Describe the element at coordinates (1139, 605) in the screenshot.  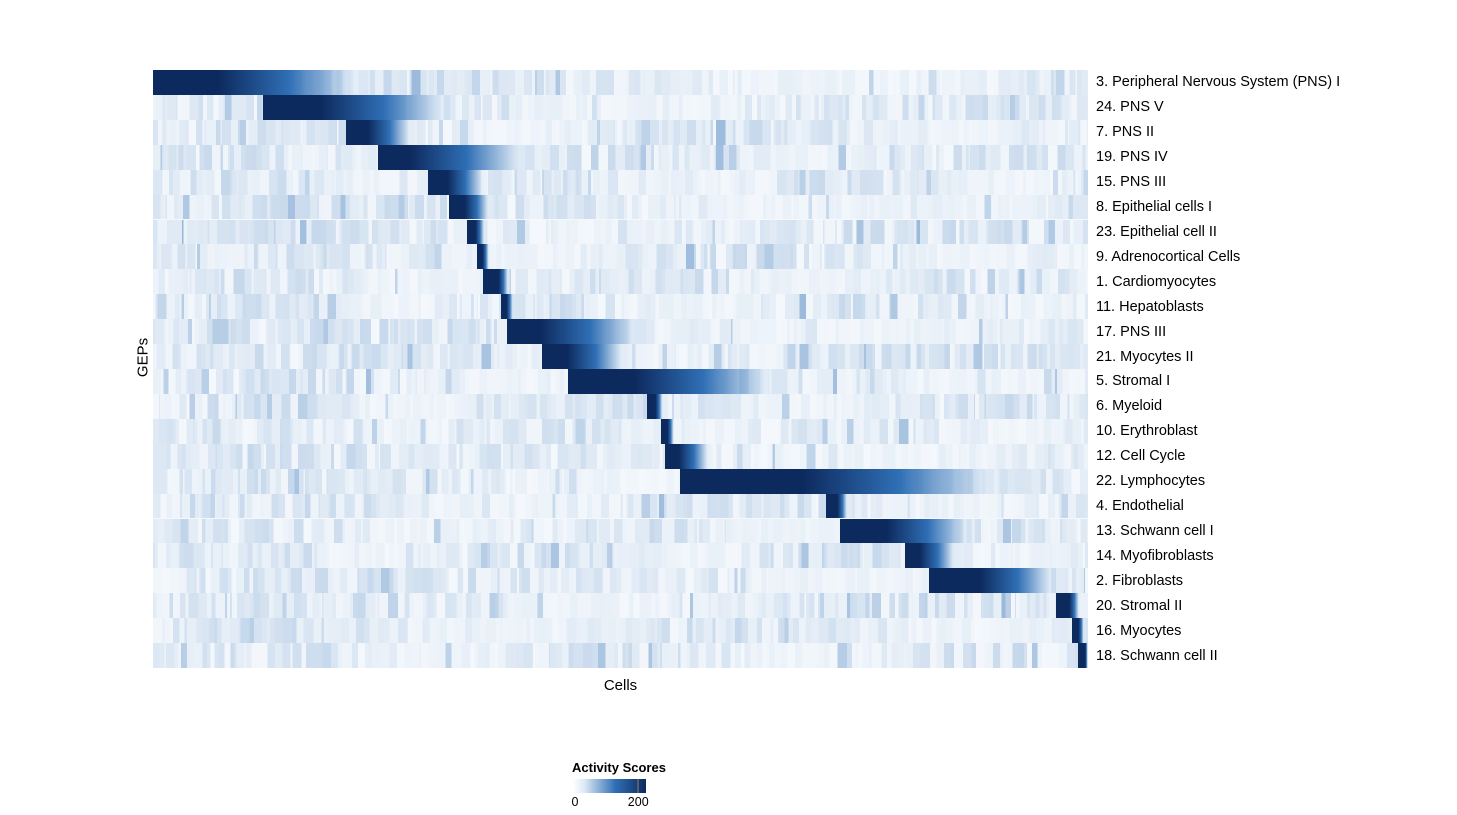
I see `gep-row-label: 20. Stromal II` at that location.